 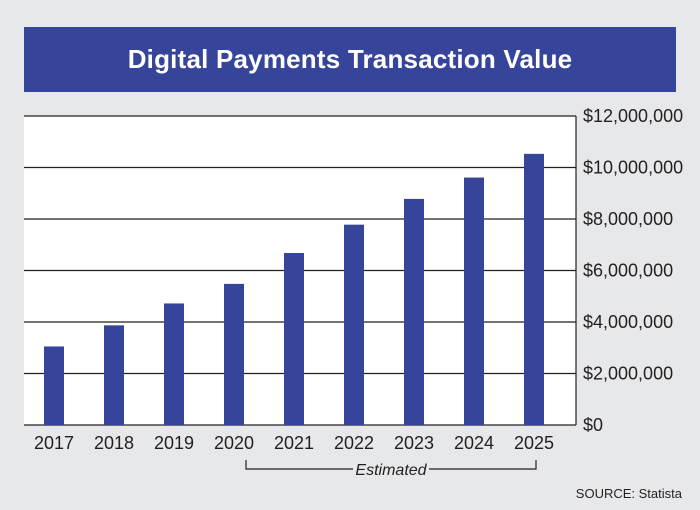 I want to click on estimated-annotation: Estimated, so click(x=391, y=469).